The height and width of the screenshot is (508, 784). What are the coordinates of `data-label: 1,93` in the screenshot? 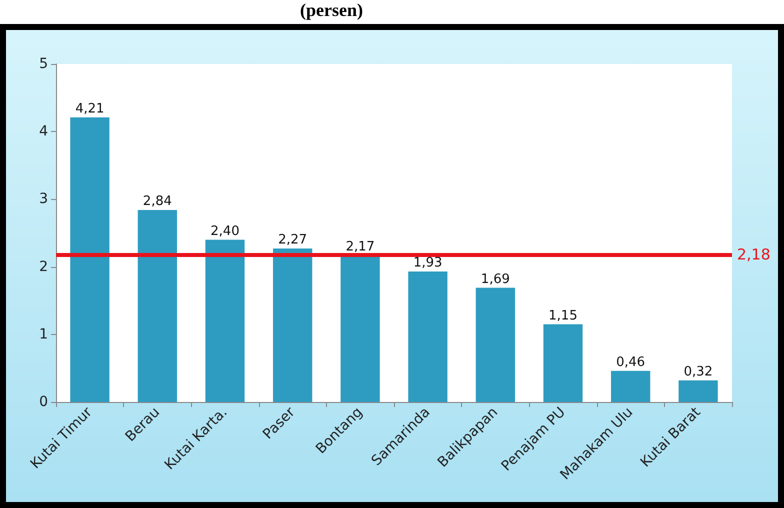 It's located at (427, 263).